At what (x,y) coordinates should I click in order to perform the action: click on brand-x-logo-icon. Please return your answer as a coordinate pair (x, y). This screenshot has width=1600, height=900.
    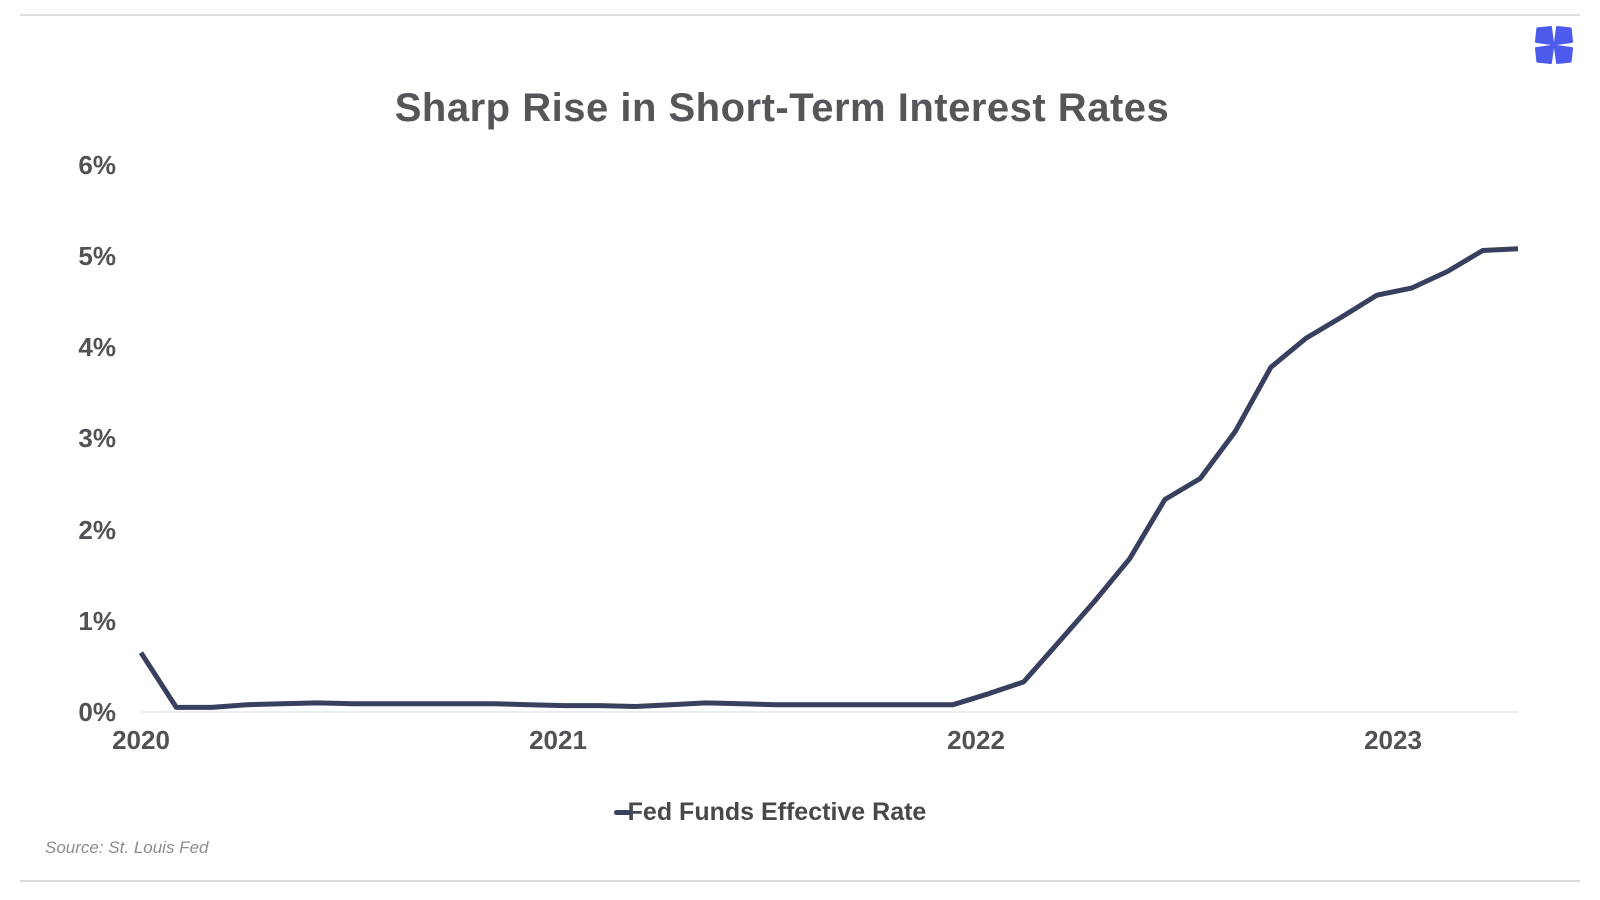
    Looking at the image, I should click on (1554, 45).